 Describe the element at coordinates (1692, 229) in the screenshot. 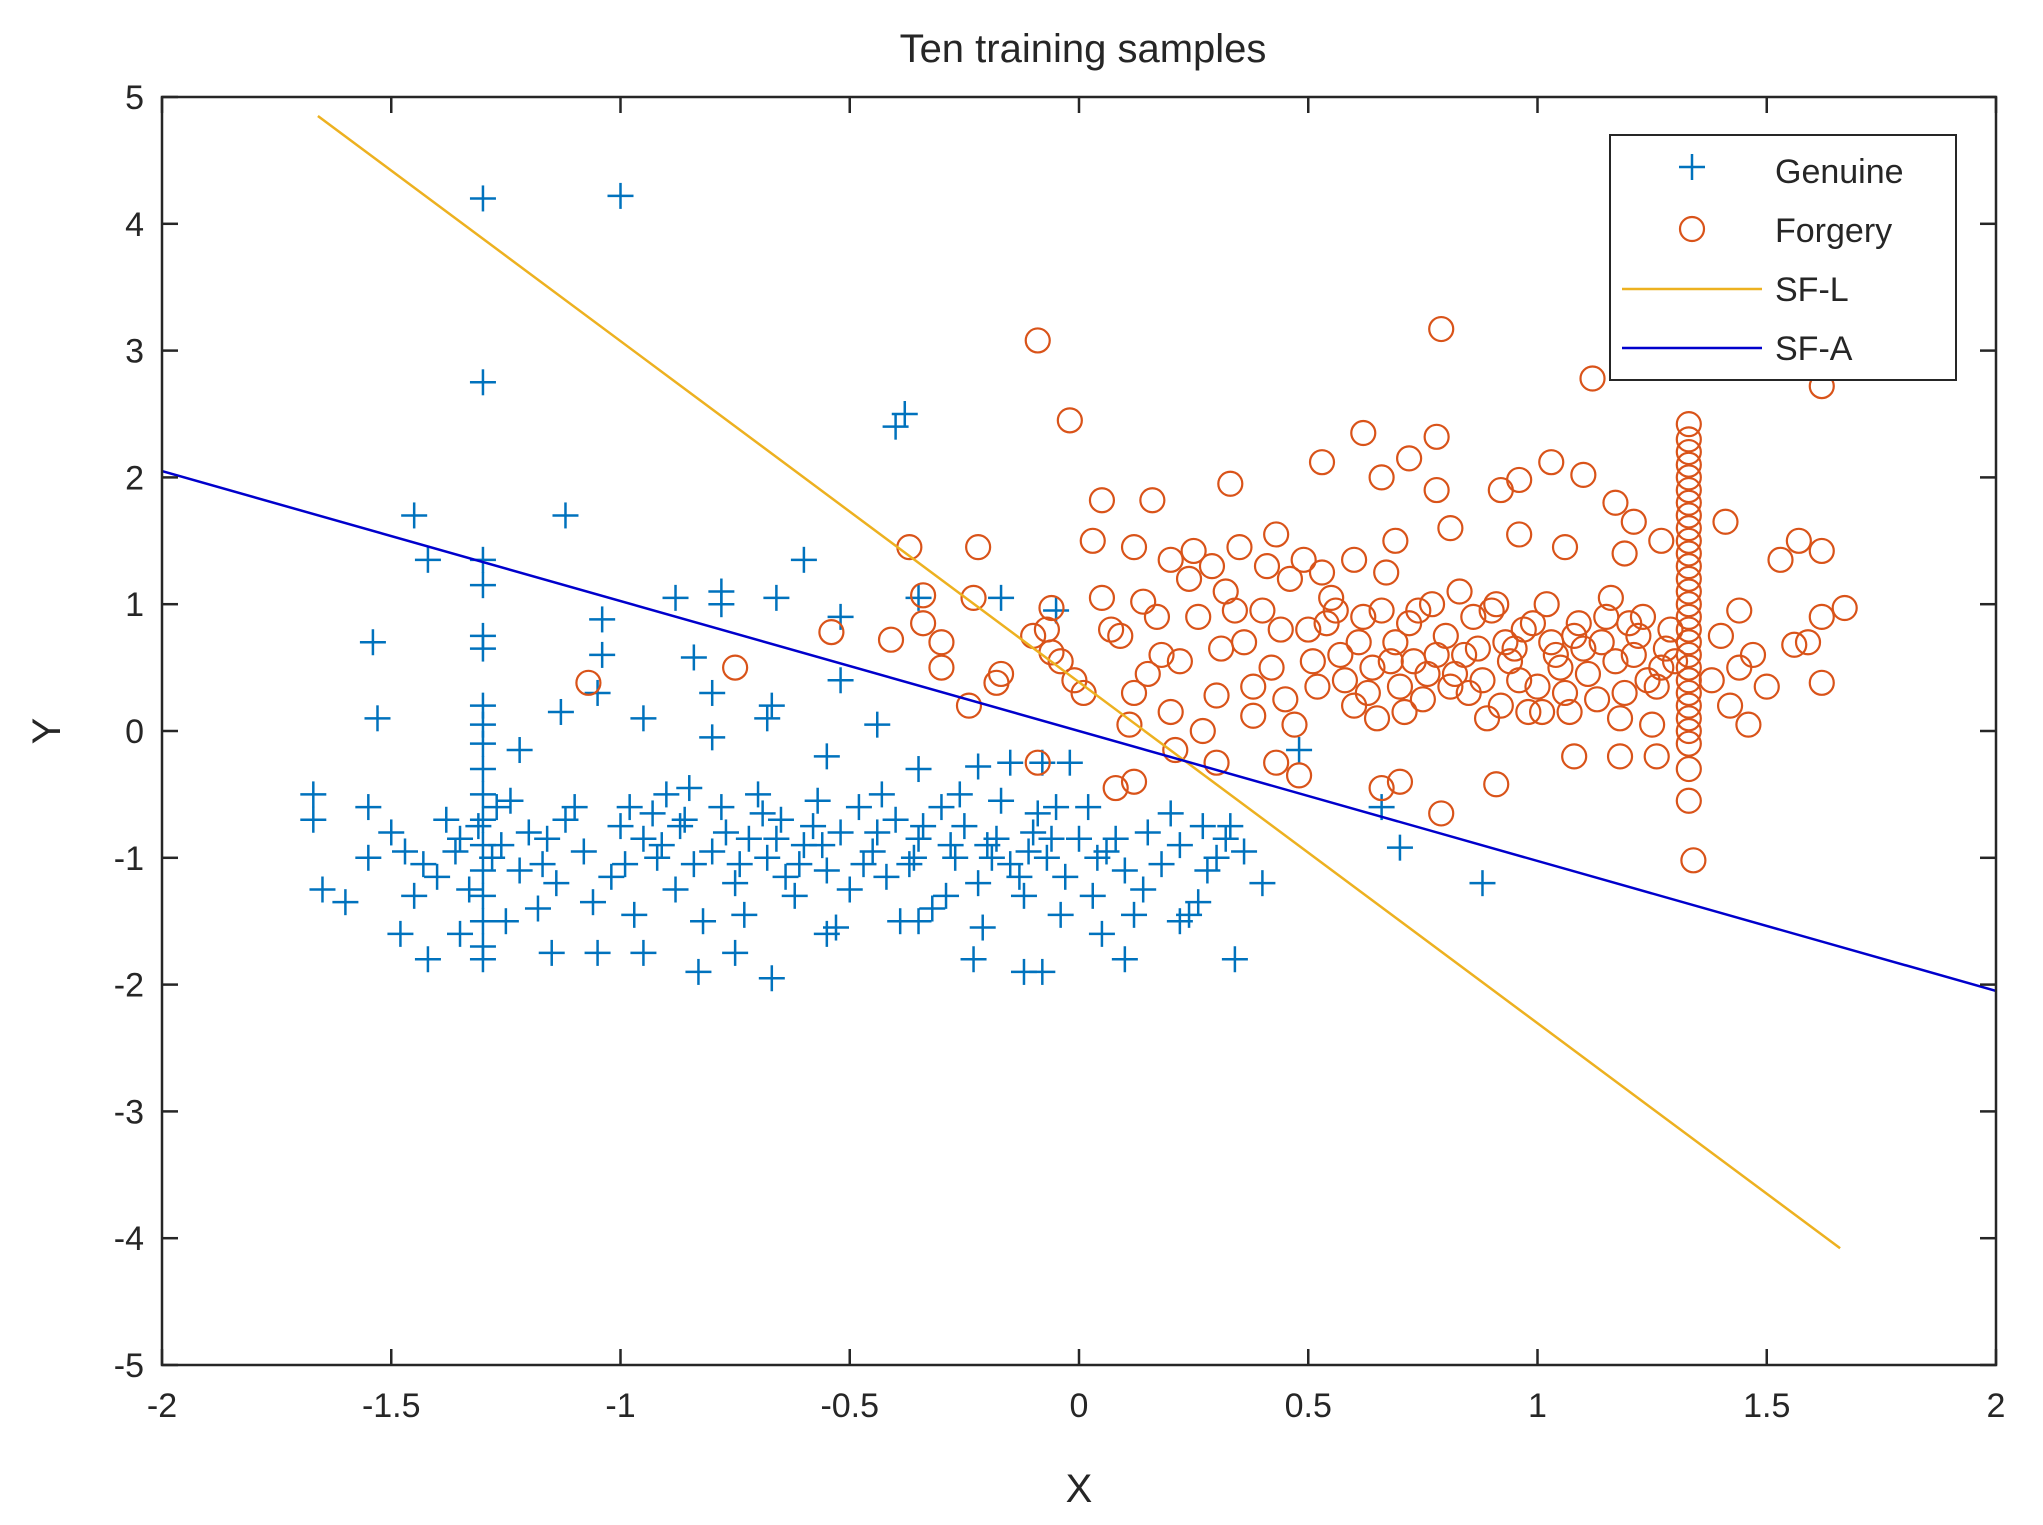

I see `legend-swatch-forgery` at that location.